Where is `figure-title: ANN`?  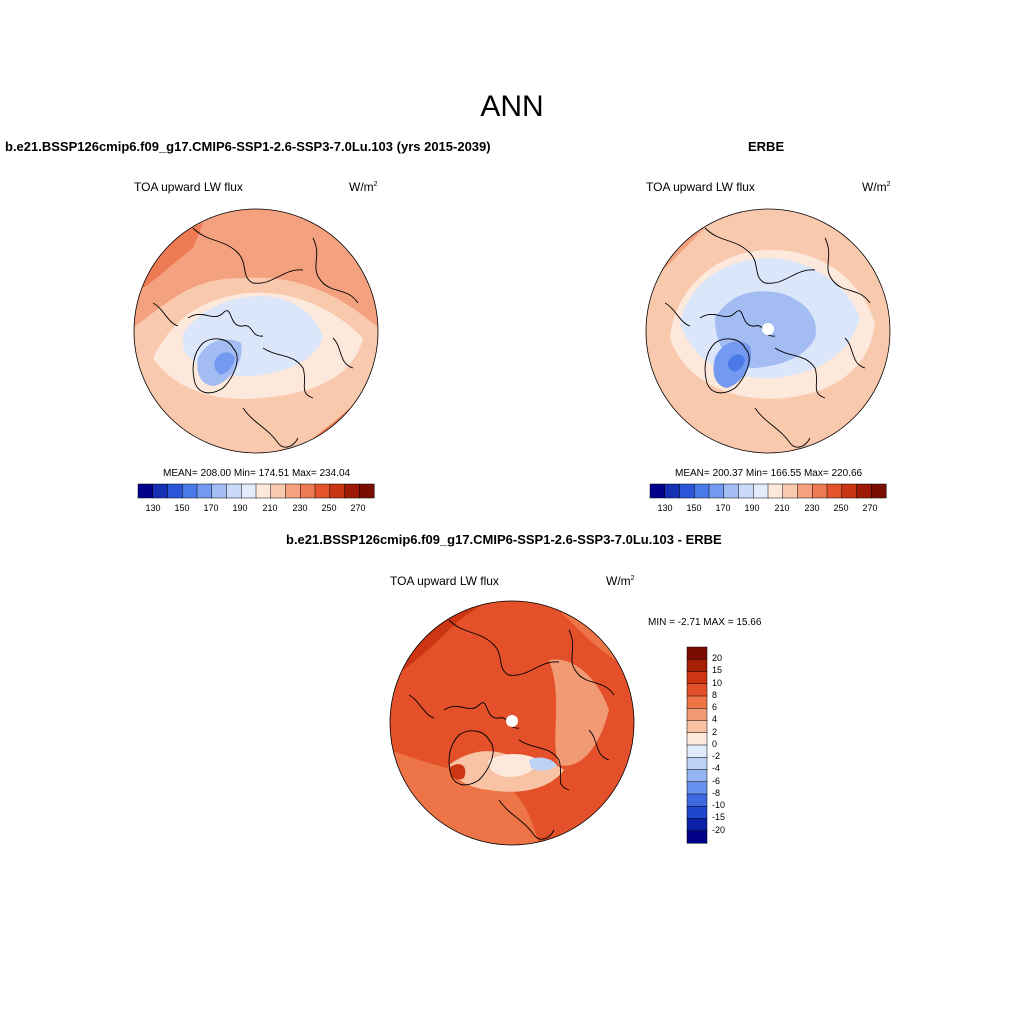 figure-title: ANN is located at coordinates (512, 106).